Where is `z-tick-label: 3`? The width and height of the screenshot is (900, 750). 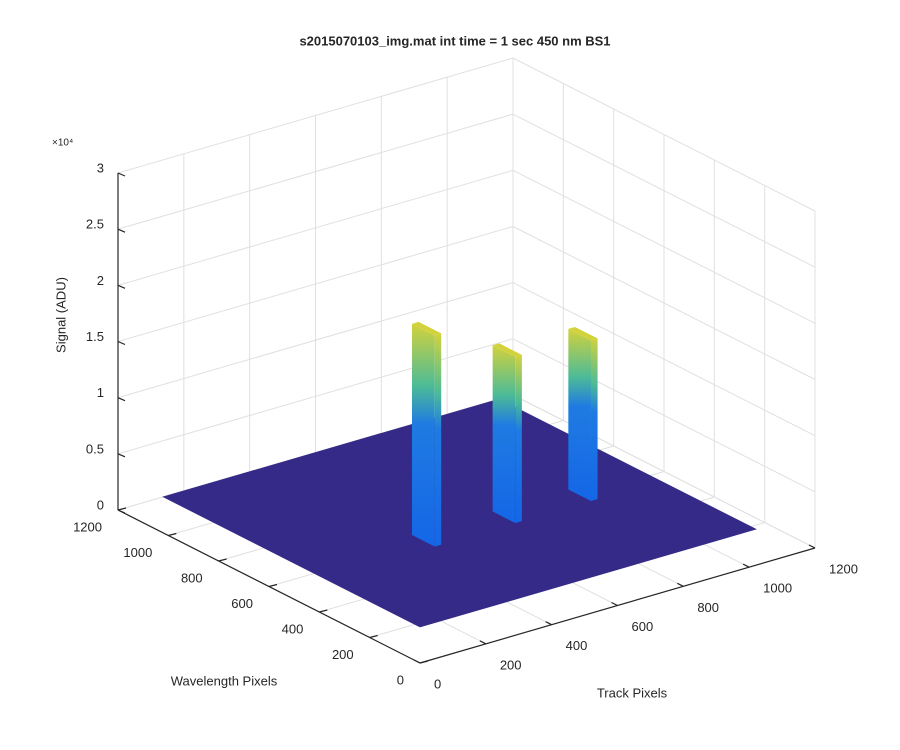
z-tick-label: 3 is located at coordinates (100, 167).